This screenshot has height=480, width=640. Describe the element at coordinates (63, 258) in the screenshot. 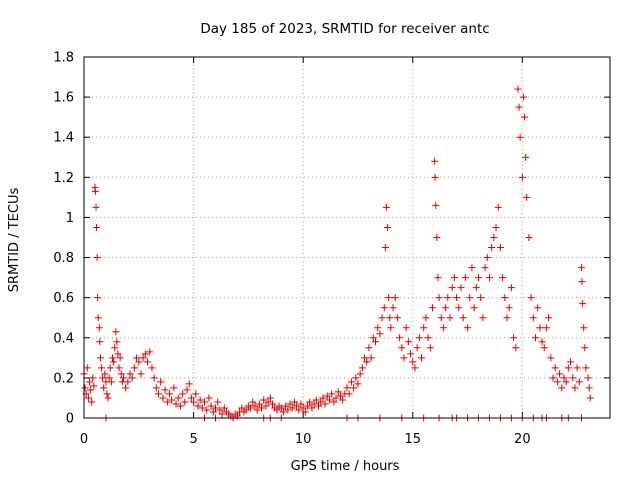

I see `y-tick-label: 0.8` at that location.